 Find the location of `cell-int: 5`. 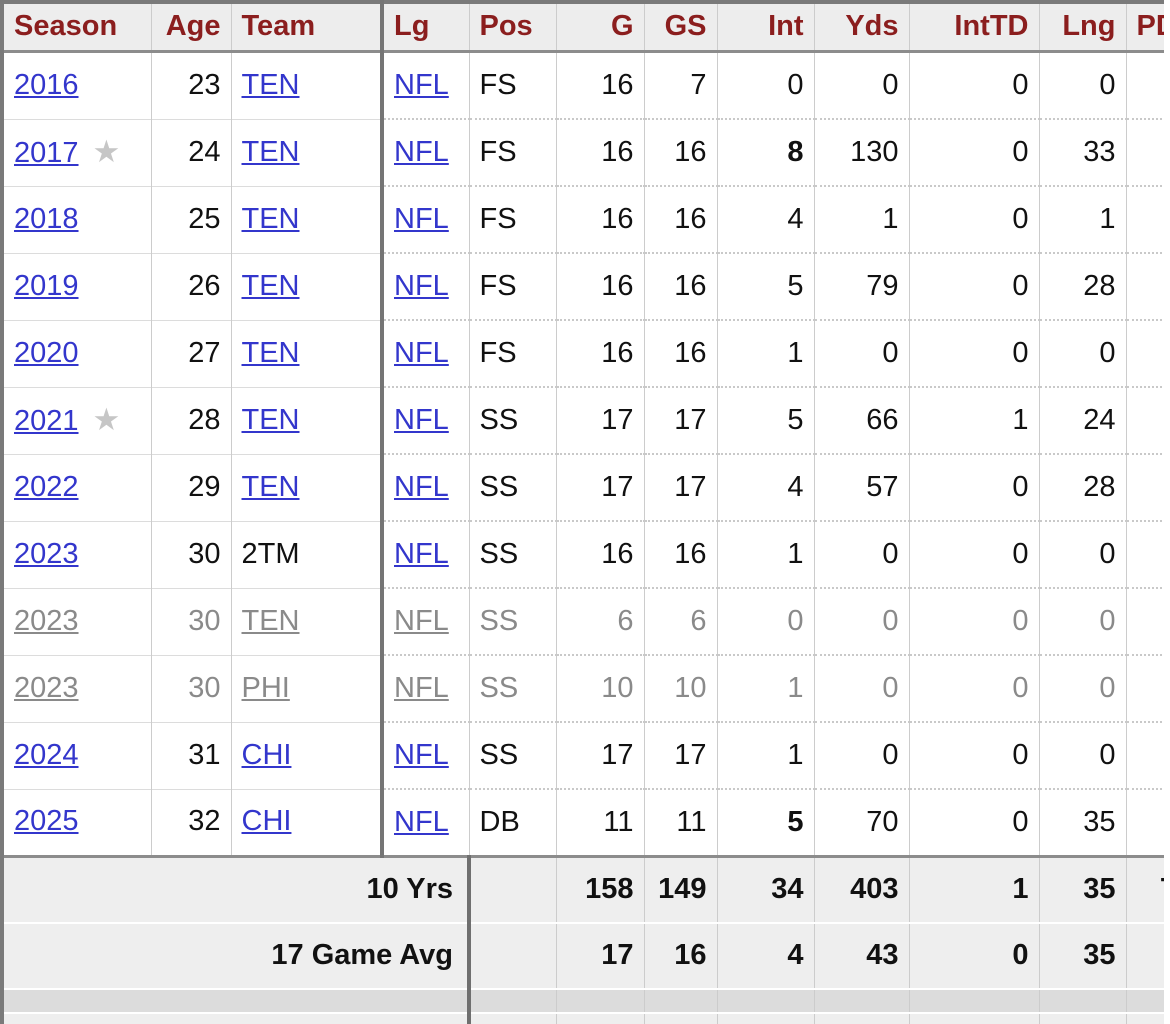

cell-int: 5 is located at coordinates (765, 286).